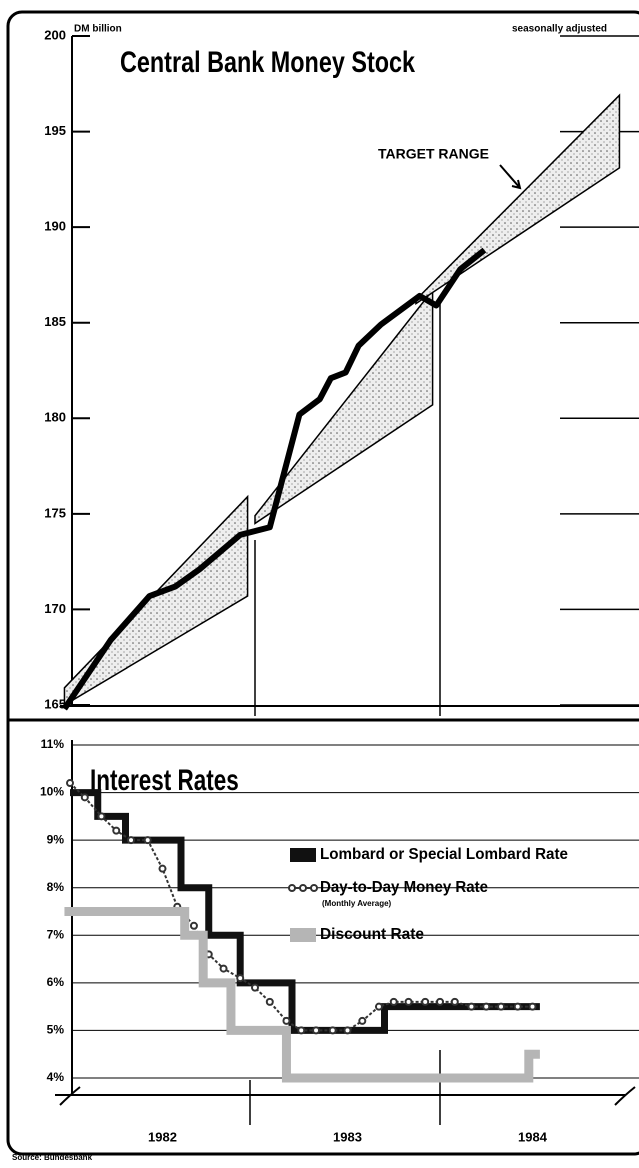  I want to click on y-tick-label: 200, so click(55, 34).